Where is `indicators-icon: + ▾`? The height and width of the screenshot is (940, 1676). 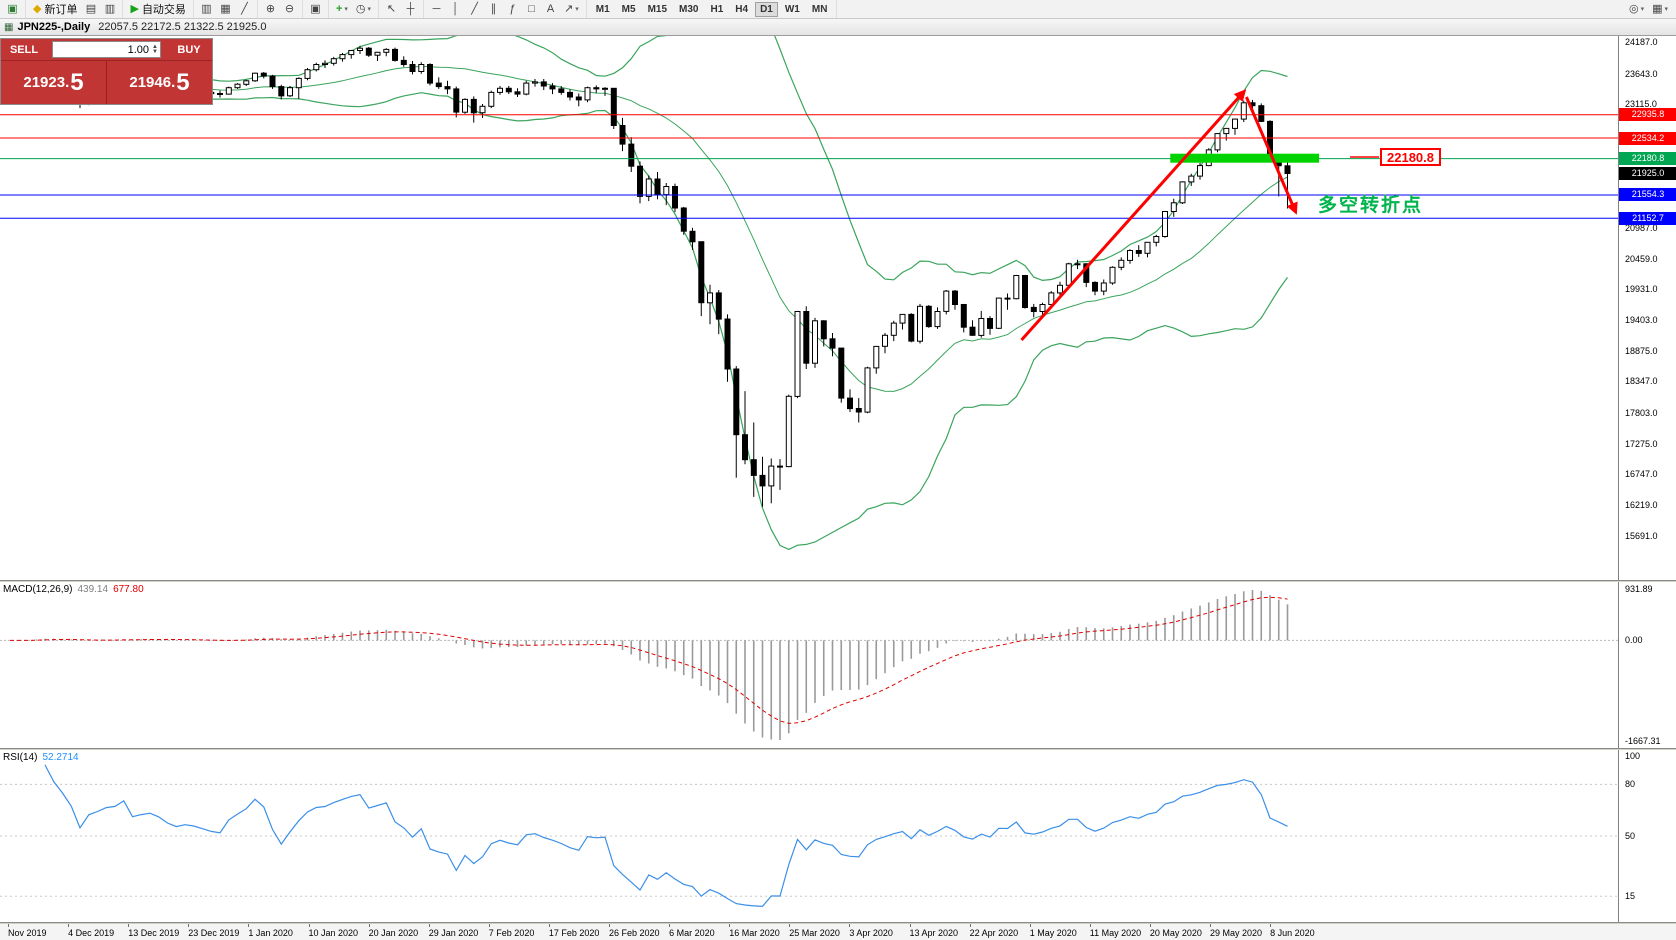 indicators-icon: + ▾ is located at coordinates (341, 8).